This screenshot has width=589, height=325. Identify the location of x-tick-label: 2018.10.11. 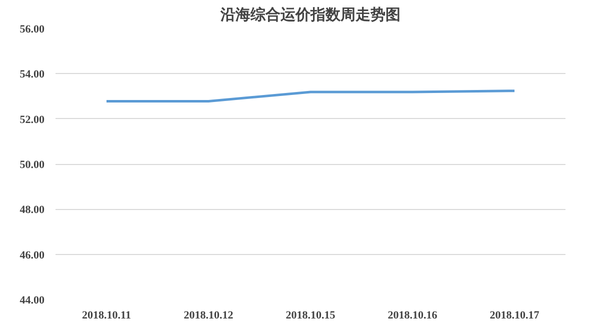
(106, 316).